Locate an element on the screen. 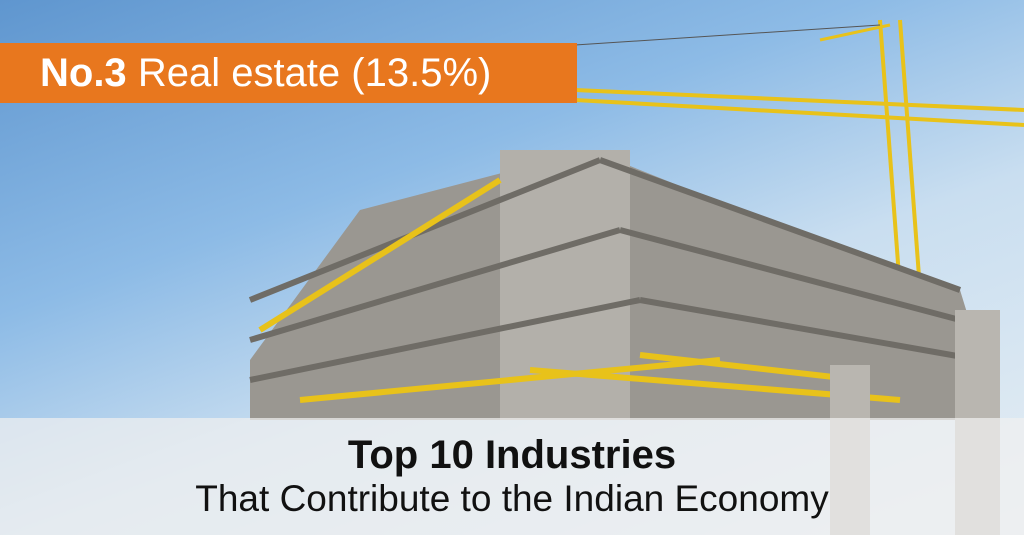  industry-rank-banner: No.3 Real estate (13.5%) is located at coordinates (288, 73).